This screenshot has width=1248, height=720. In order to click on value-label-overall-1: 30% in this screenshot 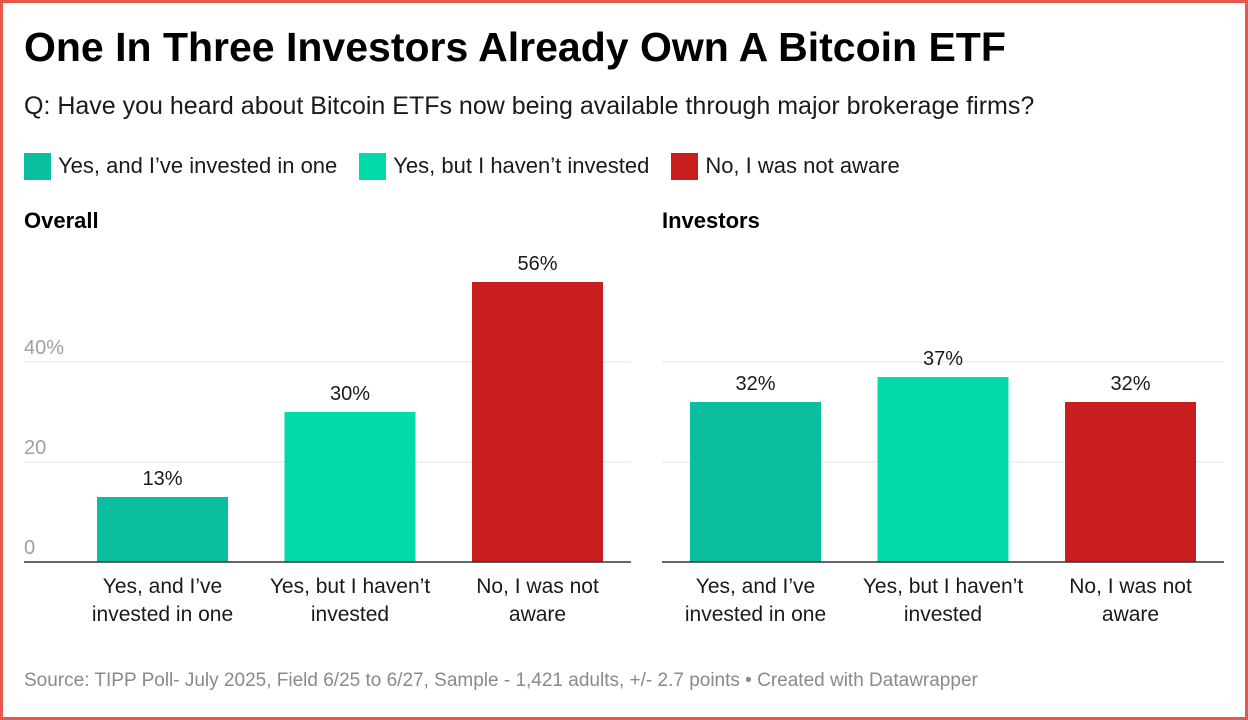, I will do `click(350, 394)`.